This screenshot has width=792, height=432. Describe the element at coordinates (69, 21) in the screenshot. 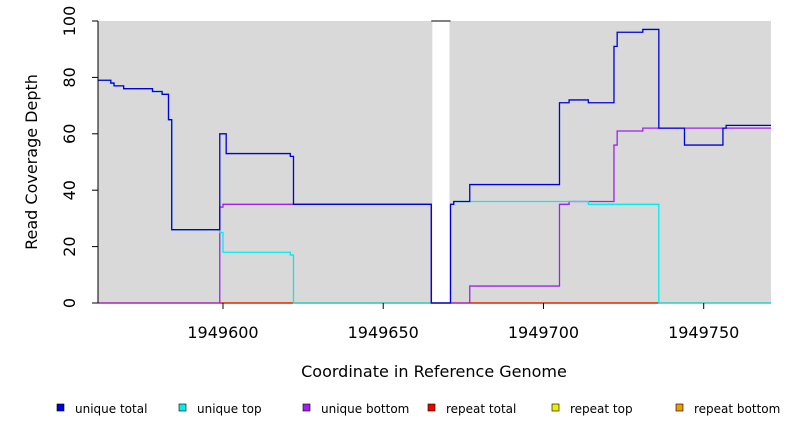

I see `y-tick-label: 100` at that location.